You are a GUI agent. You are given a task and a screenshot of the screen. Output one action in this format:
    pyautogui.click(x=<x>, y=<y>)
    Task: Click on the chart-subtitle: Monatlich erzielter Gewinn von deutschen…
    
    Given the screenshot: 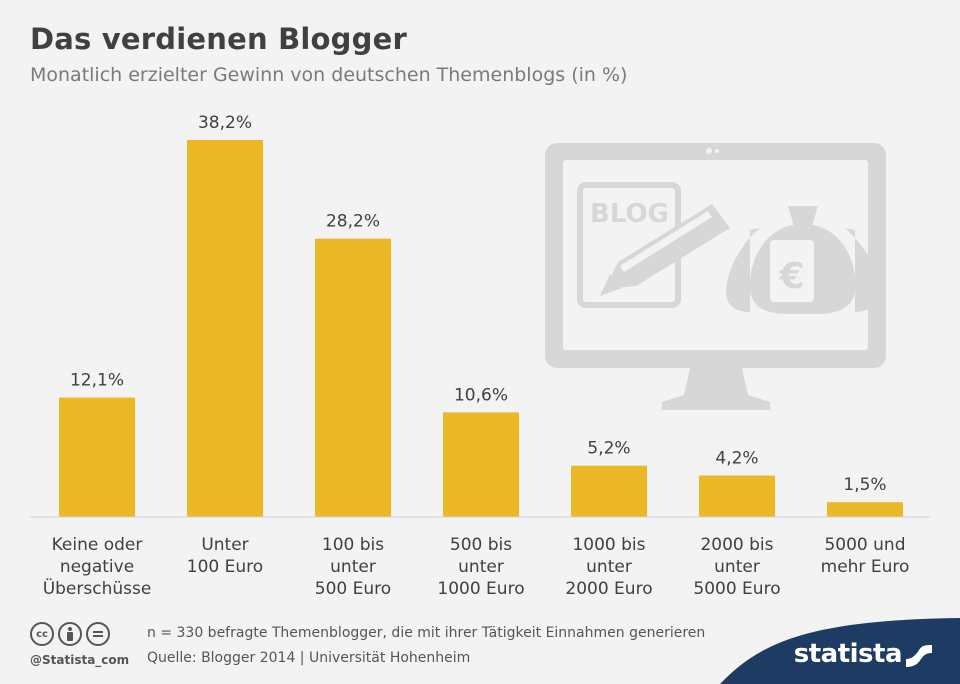 What is the action you would take?
    pyautogui.click(x=329, y=75)
    